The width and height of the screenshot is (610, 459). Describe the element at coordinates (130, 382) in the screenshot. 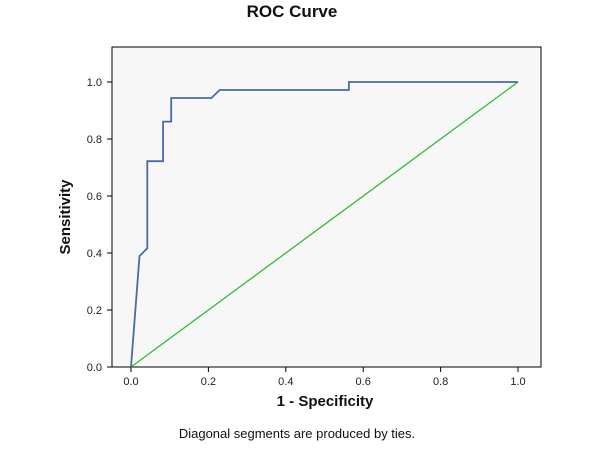

I see `x-tick-label: 0.0` at that location.